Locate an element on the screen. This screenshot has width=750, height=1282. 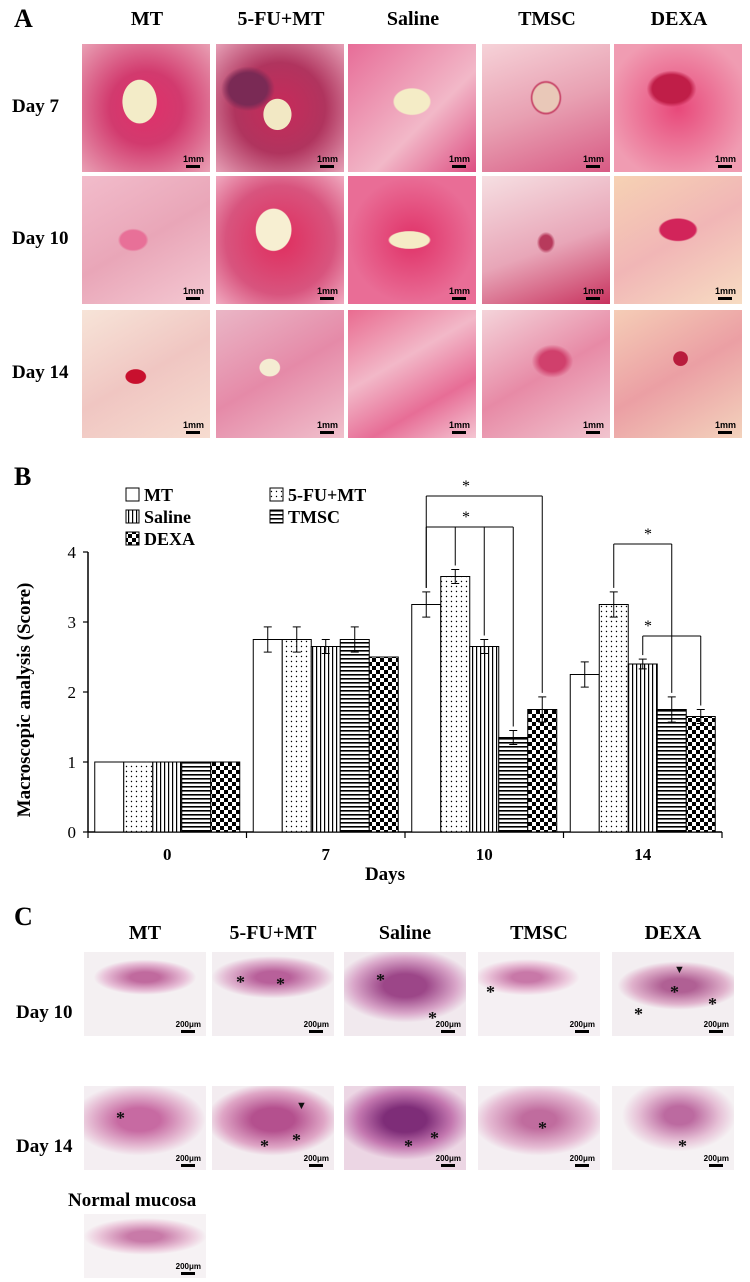
panel-a-row-label: Day 14 is located at coordinates (40, 372).